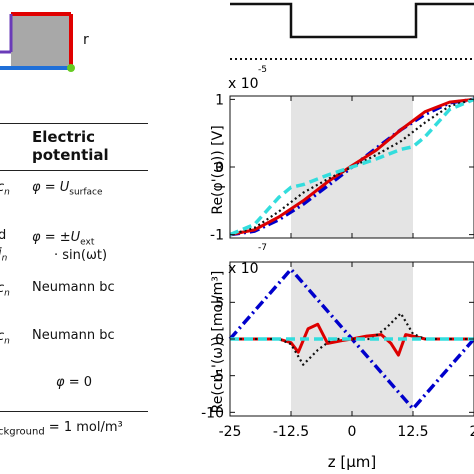  Describe the element at coordinates (412, 432) in the screenshot. I see `p2-xtick-label-3: 12.5` at that location.